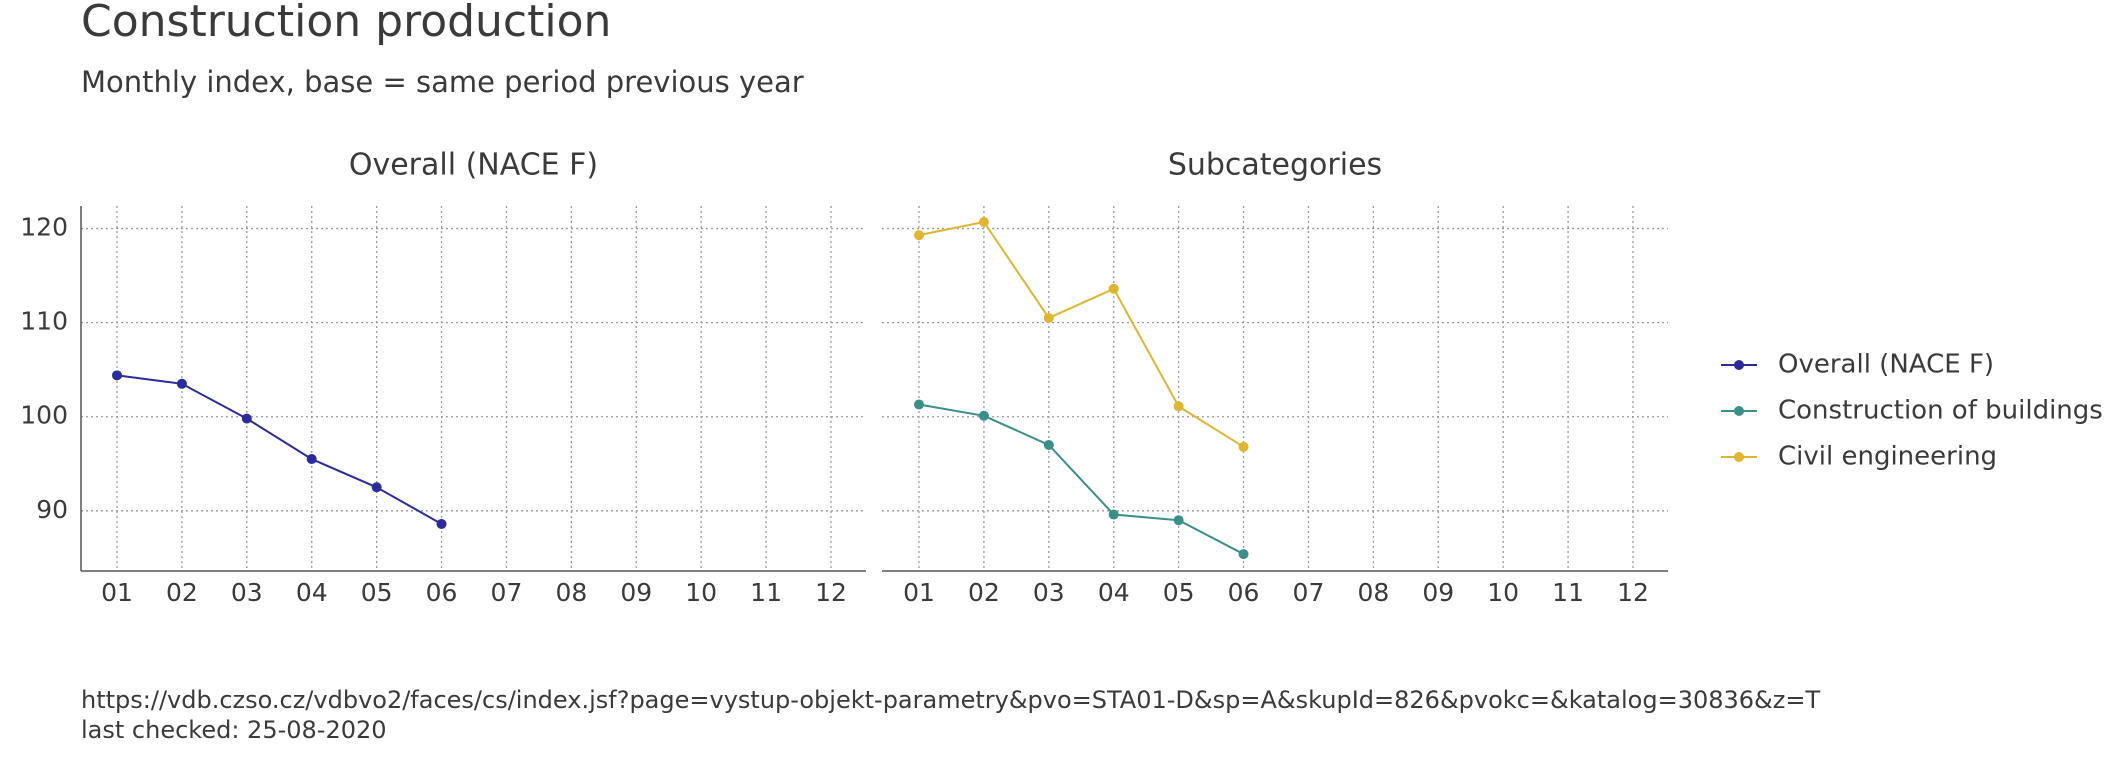  Describe the element at coordinates (44, 227) in the screenshot. I see `y-tick-label: 120` at that location.